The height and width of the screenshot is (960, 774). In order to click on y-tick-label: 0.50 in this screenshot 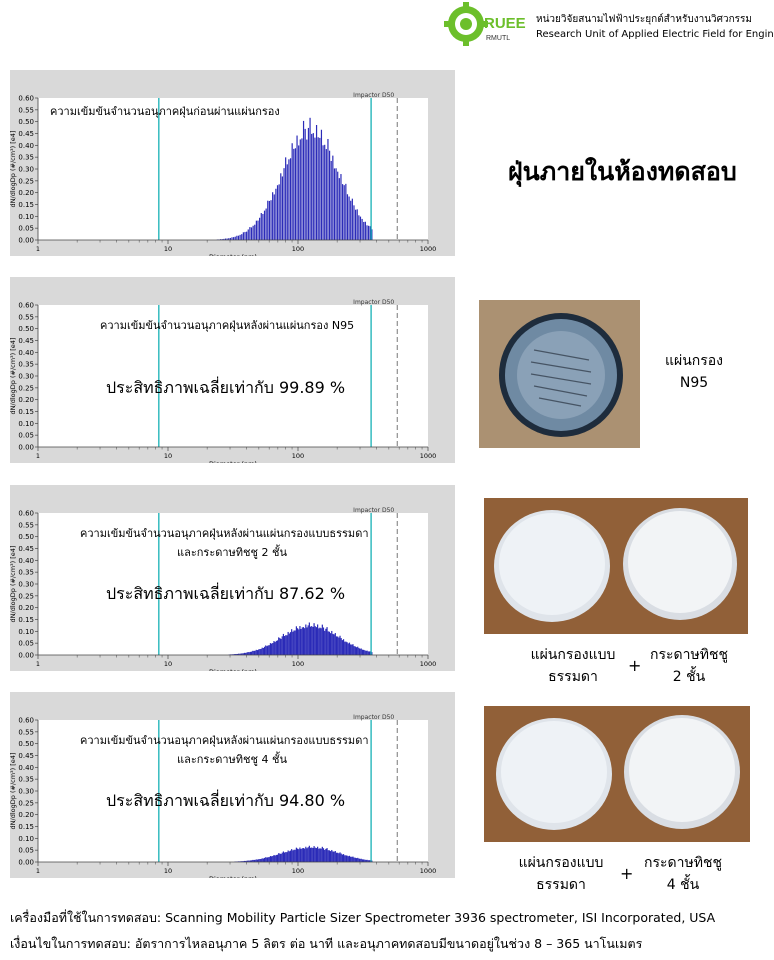, I will do `click(26, 744)`.